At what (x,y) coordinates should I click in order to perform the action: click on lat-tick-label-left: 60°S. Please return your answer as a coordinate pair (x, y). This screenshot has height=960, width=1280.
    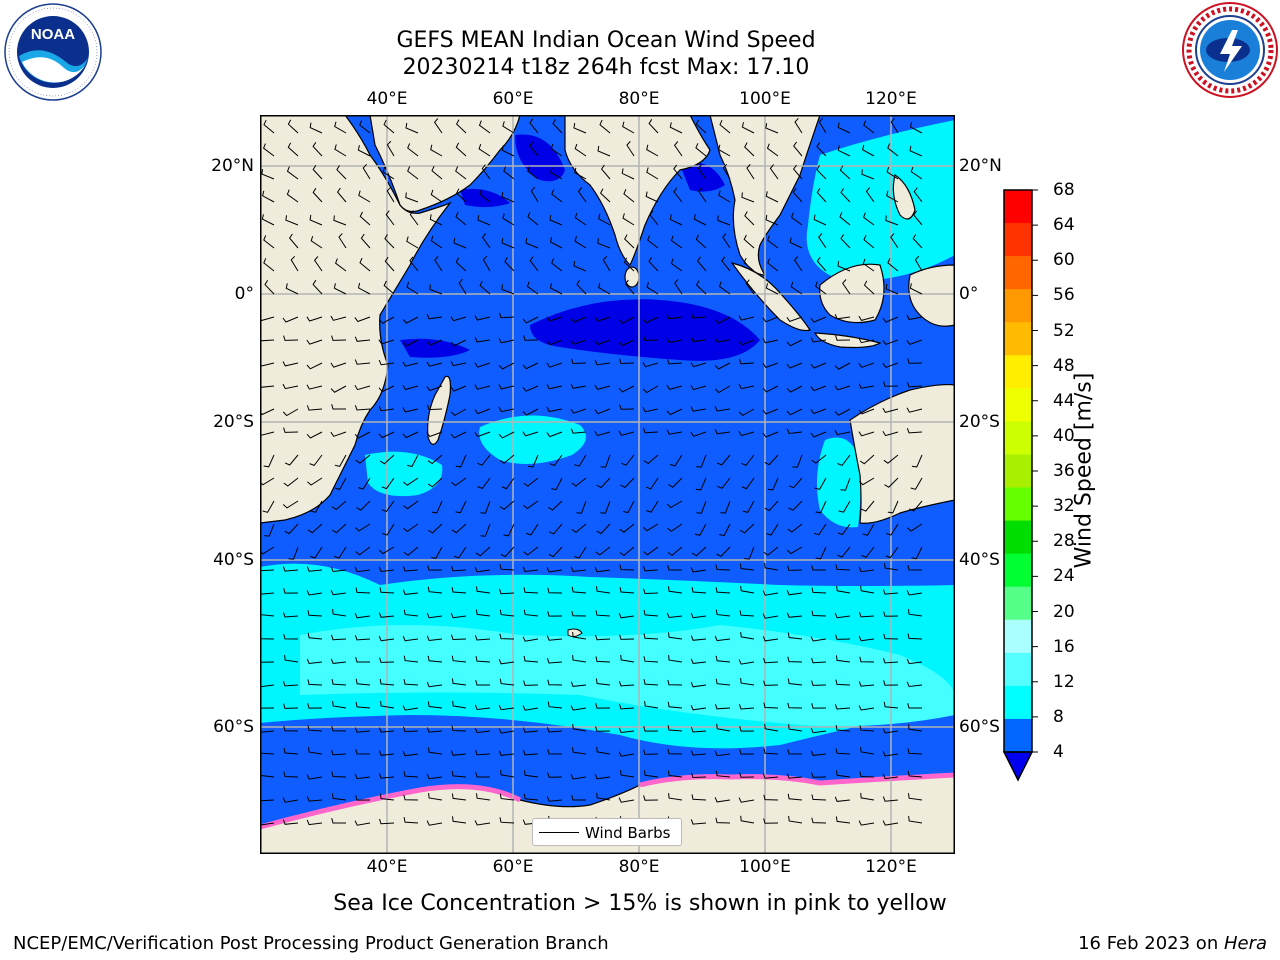
    Looking at the image, I should click on (233, 727).